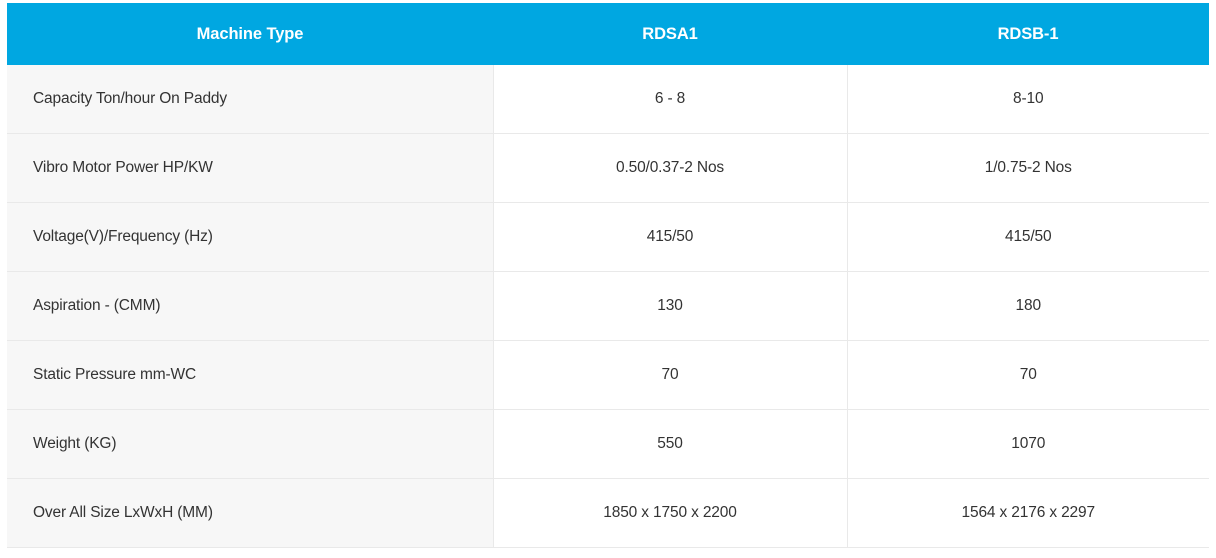  Describe the element at coordinates (1028, 444) in the screenshot. I see `cell-rdsb-1: 1070` at that location.